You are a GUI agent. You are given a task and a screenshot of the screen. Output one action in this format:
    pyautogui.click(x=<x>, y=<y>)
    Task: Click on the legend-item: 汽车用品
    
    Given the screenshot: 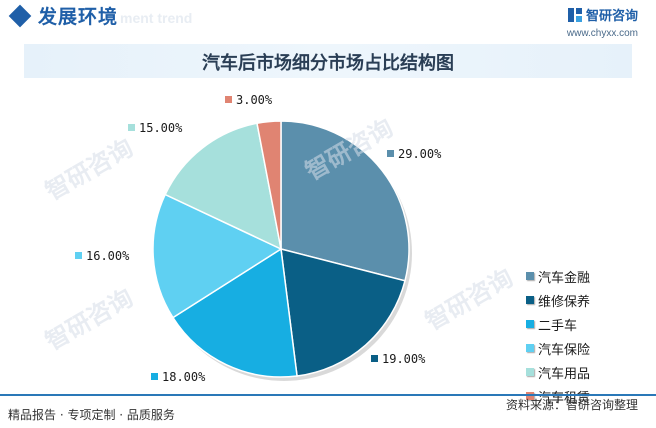 What is the action you would take?
    pyautogui.click(x=558, y=372)
    